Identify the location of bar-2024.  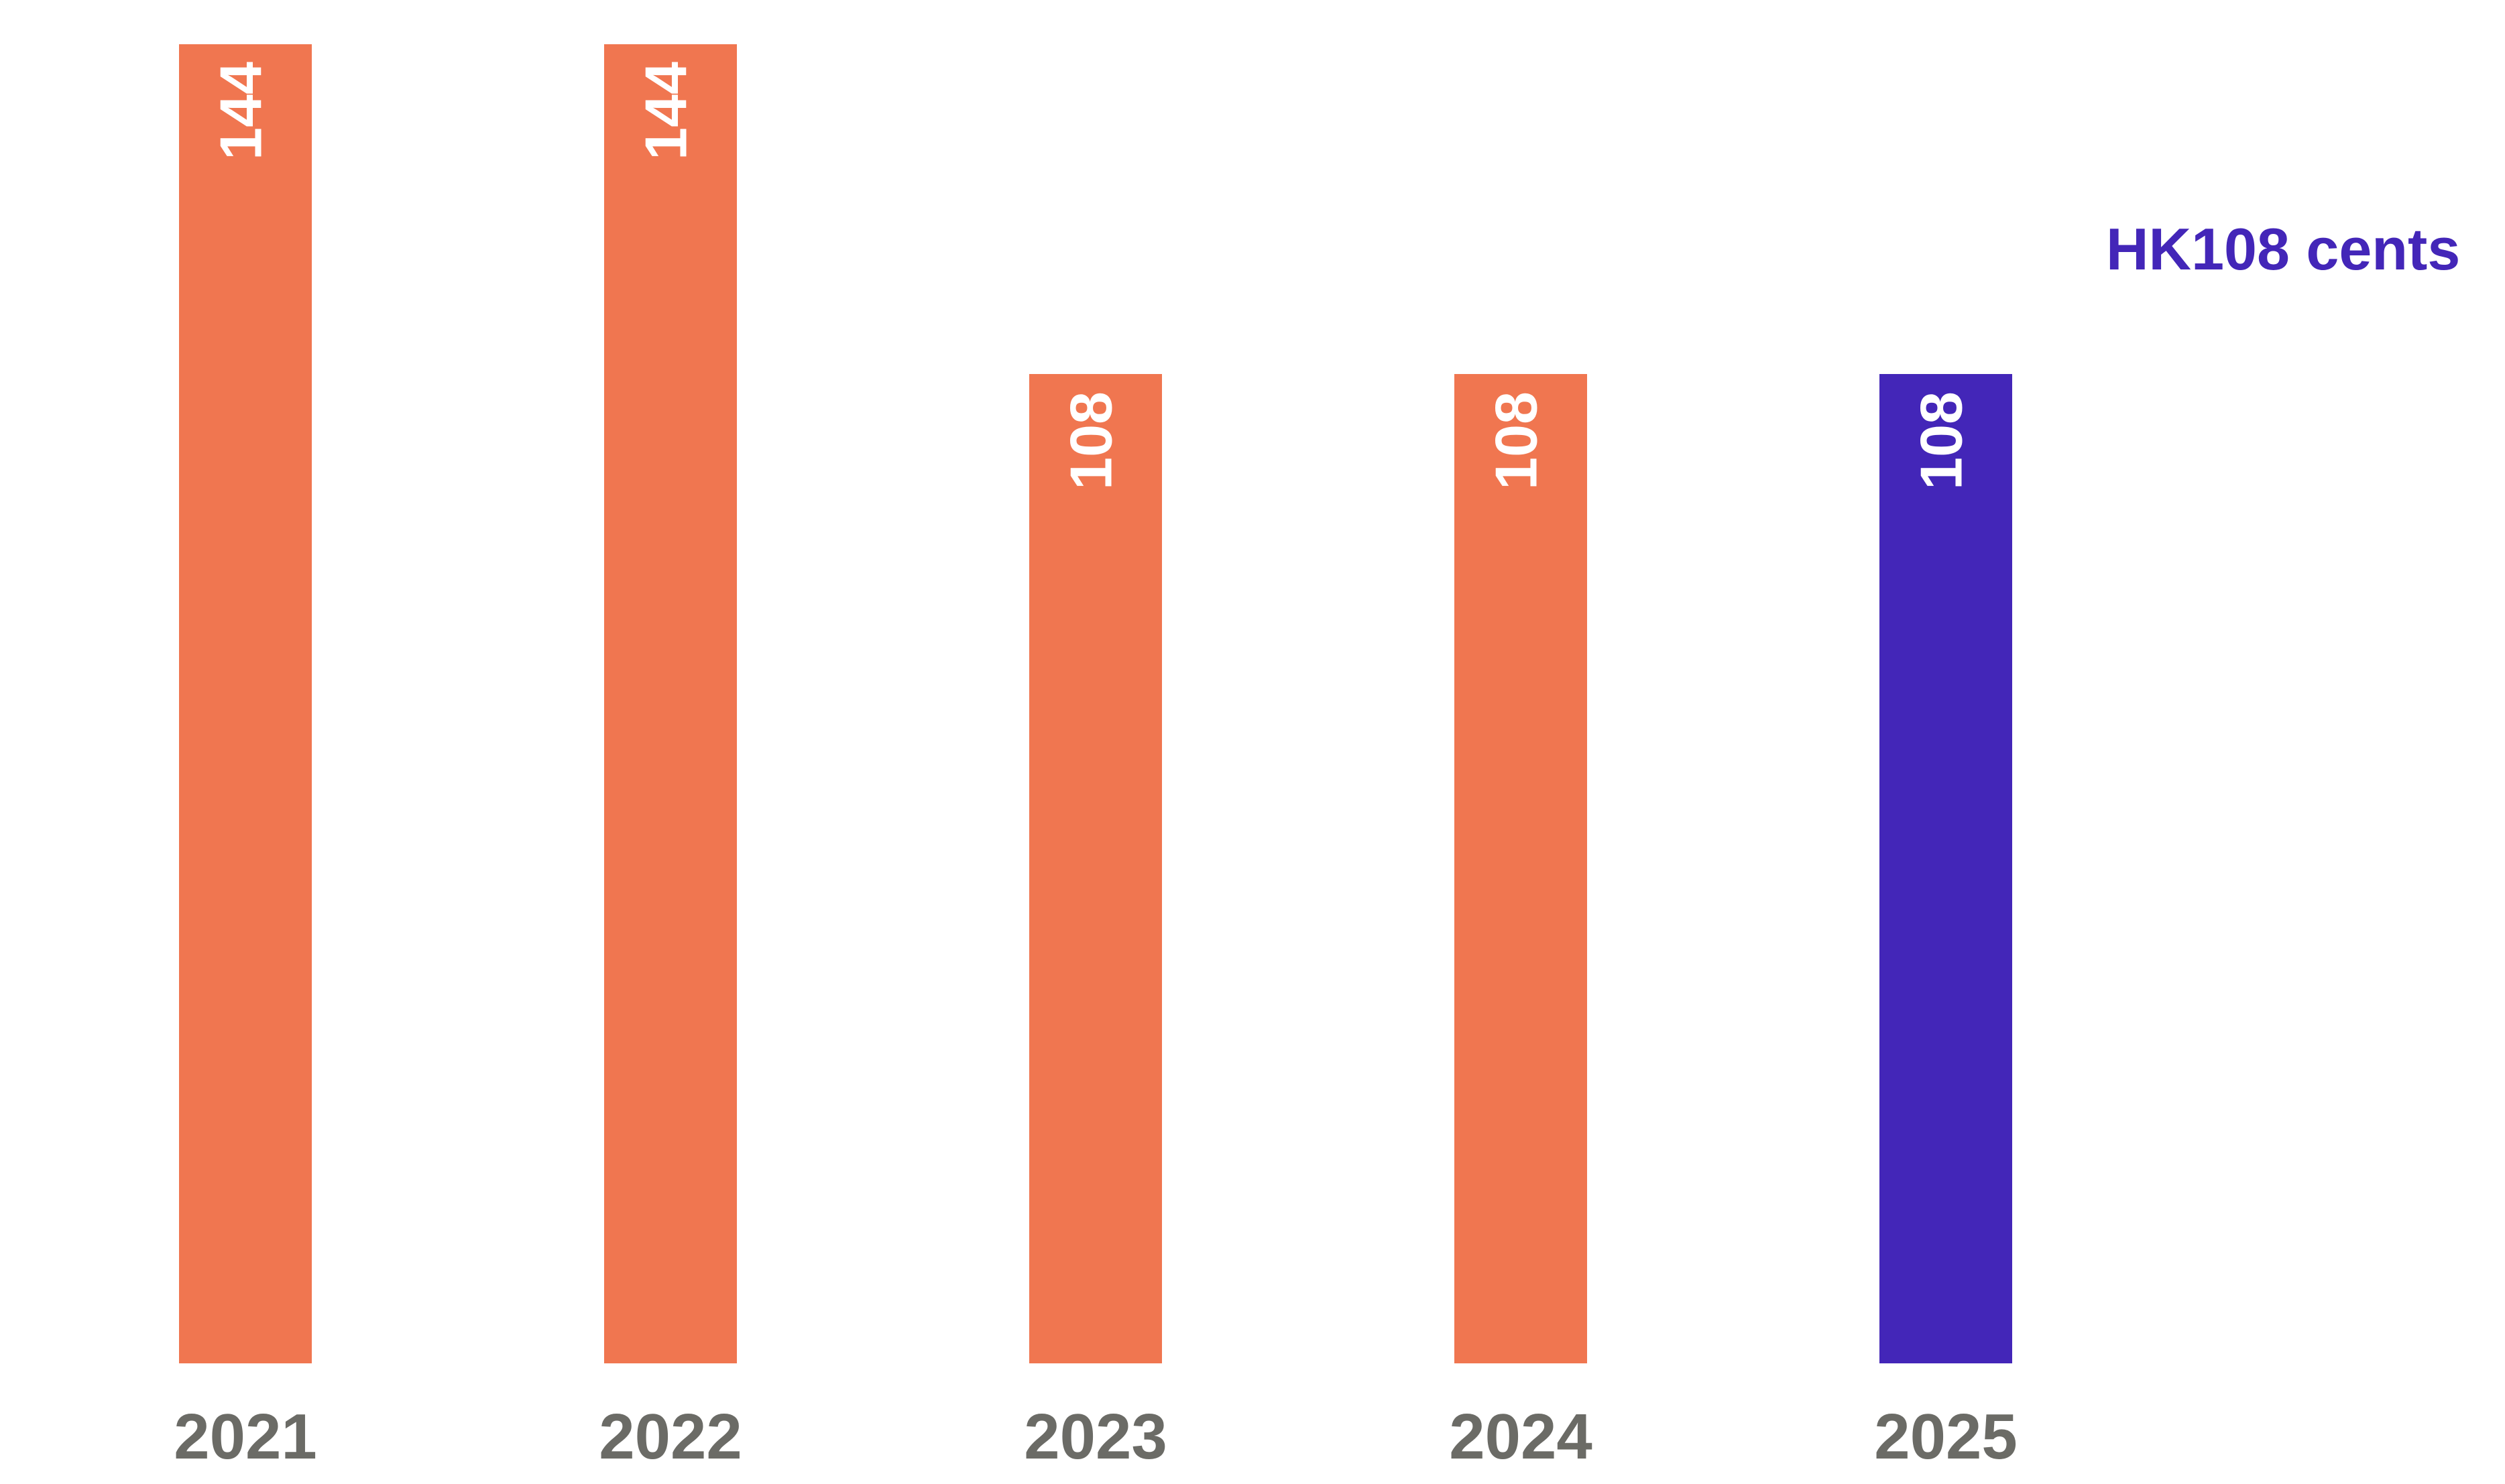
(1520, 868).